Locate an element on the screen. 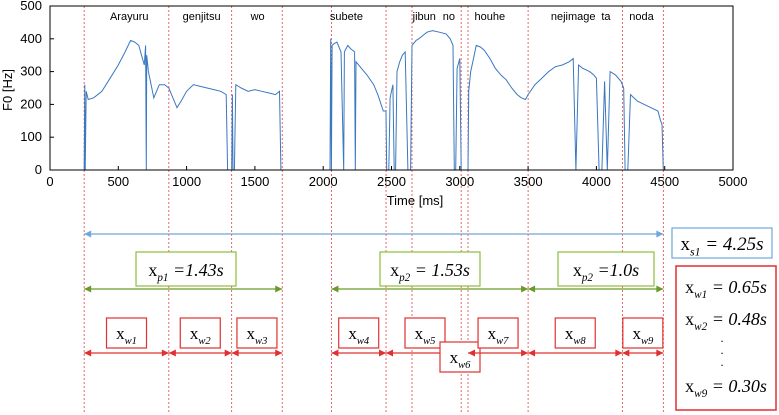  x-tick-label: 1000 is located at coordinates (186, 181).